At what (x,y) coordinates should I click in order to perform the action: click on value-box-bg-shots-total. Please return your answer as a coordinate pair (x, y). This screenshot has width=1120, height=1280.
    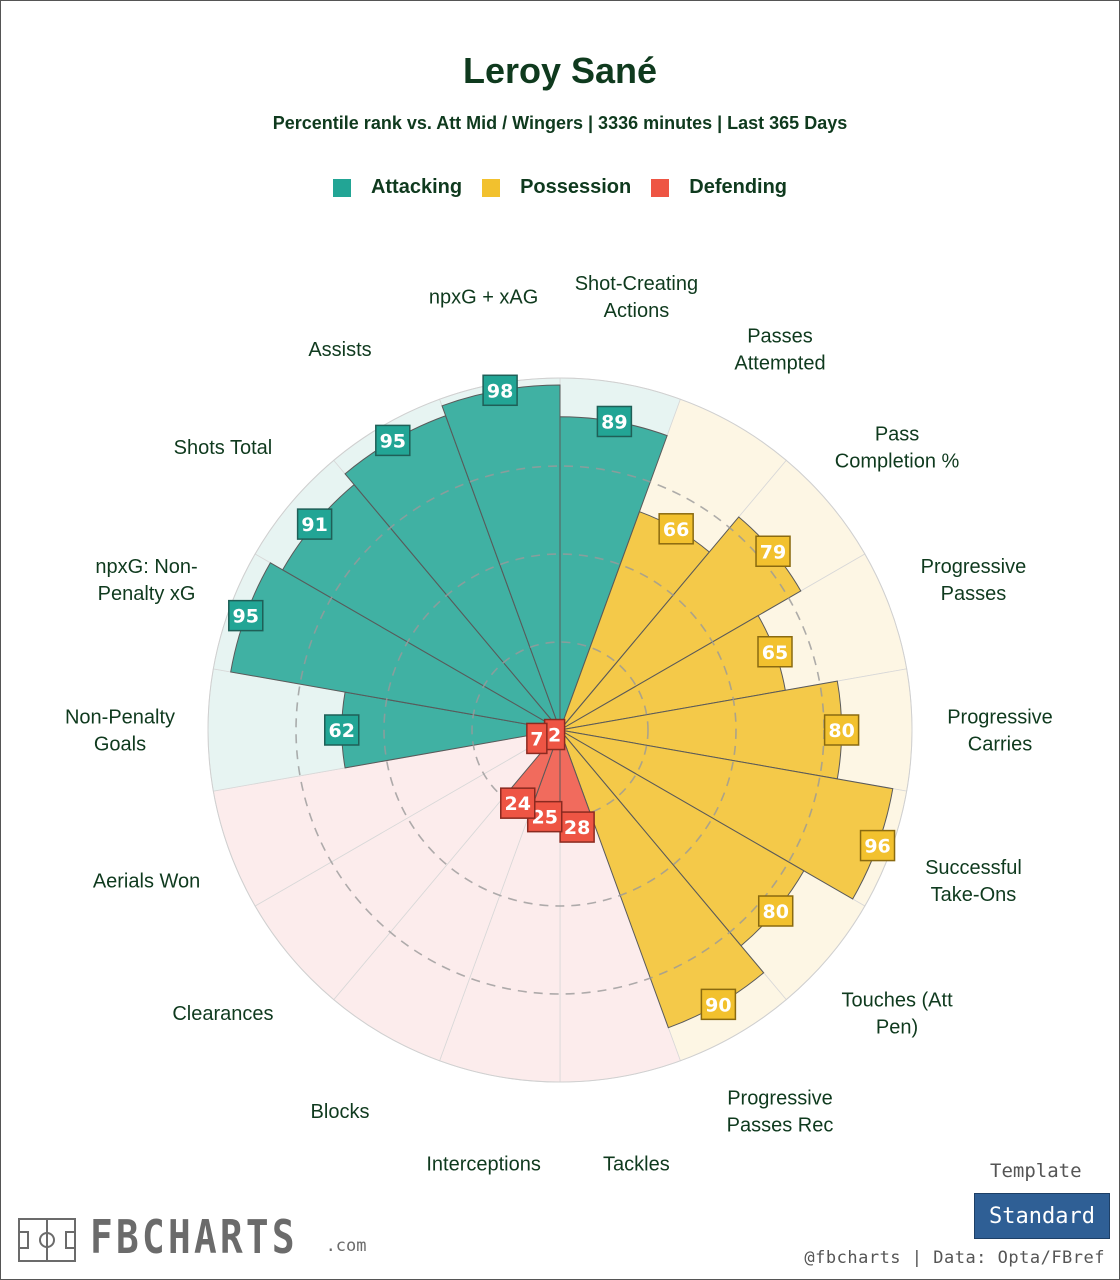
    Looking at the image, I should click on (314, 524).